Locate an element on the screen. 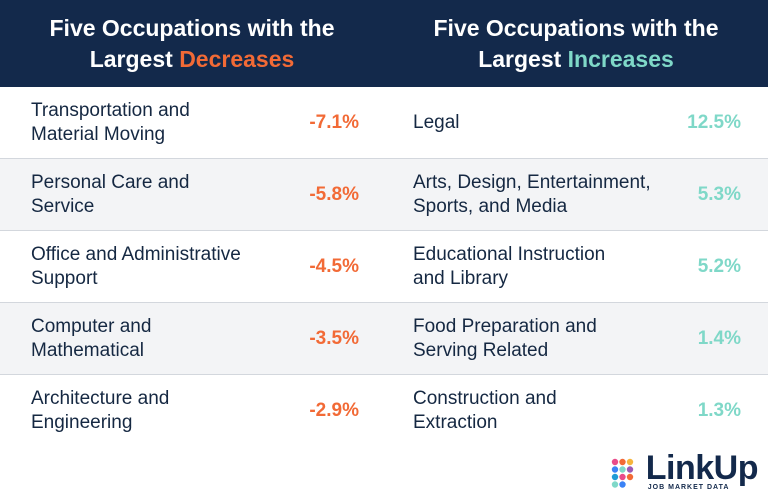 The width and height of the screenshot is (768, 498). logo-subtitle: JOB MARKET DATA is located at coordinates (688, 487).